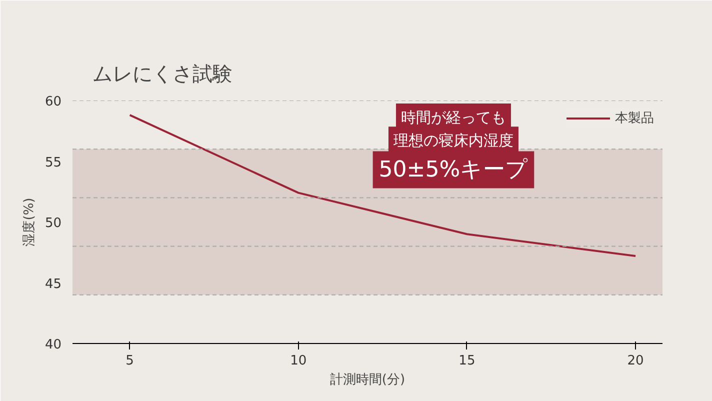  What do you see at coordinates (53, 284) in the screenshot?
I see `y-tick-label: 45` at bounding box center [53, 284].